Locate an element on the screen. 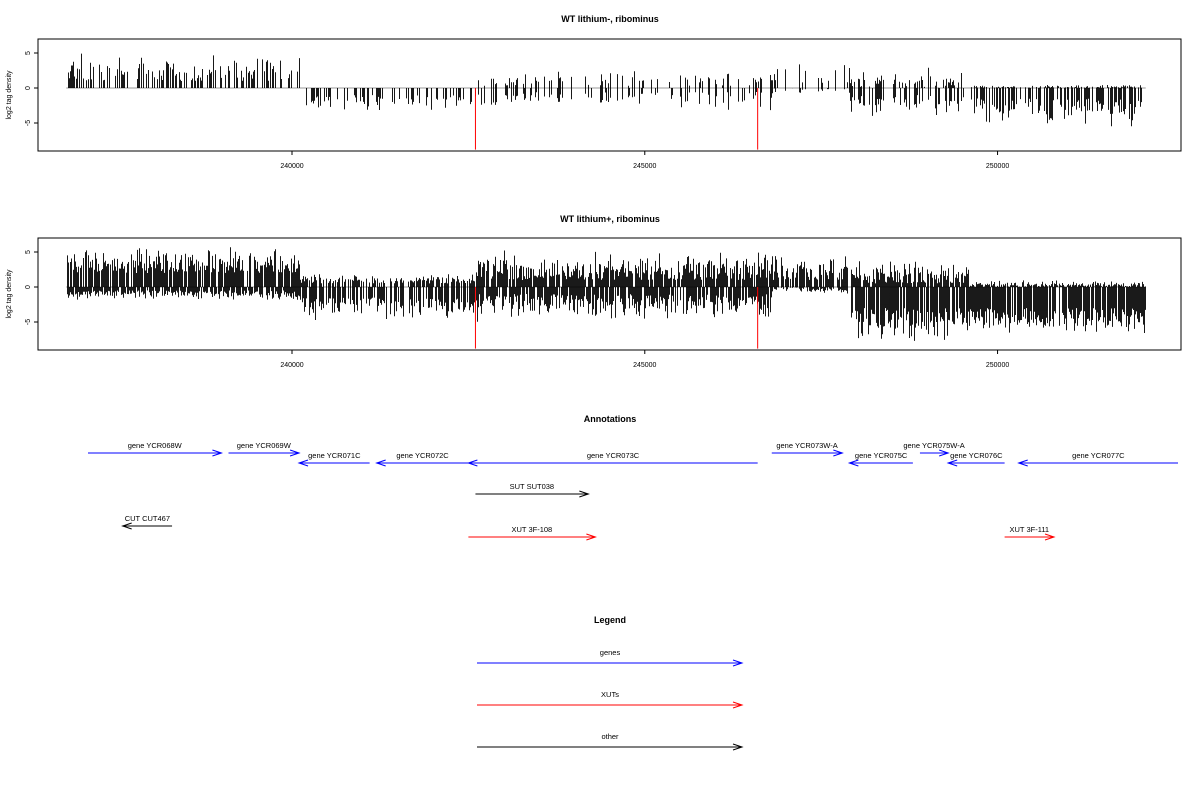  annotation-feature: gene YCR076C is located at coordinates (975, 459).